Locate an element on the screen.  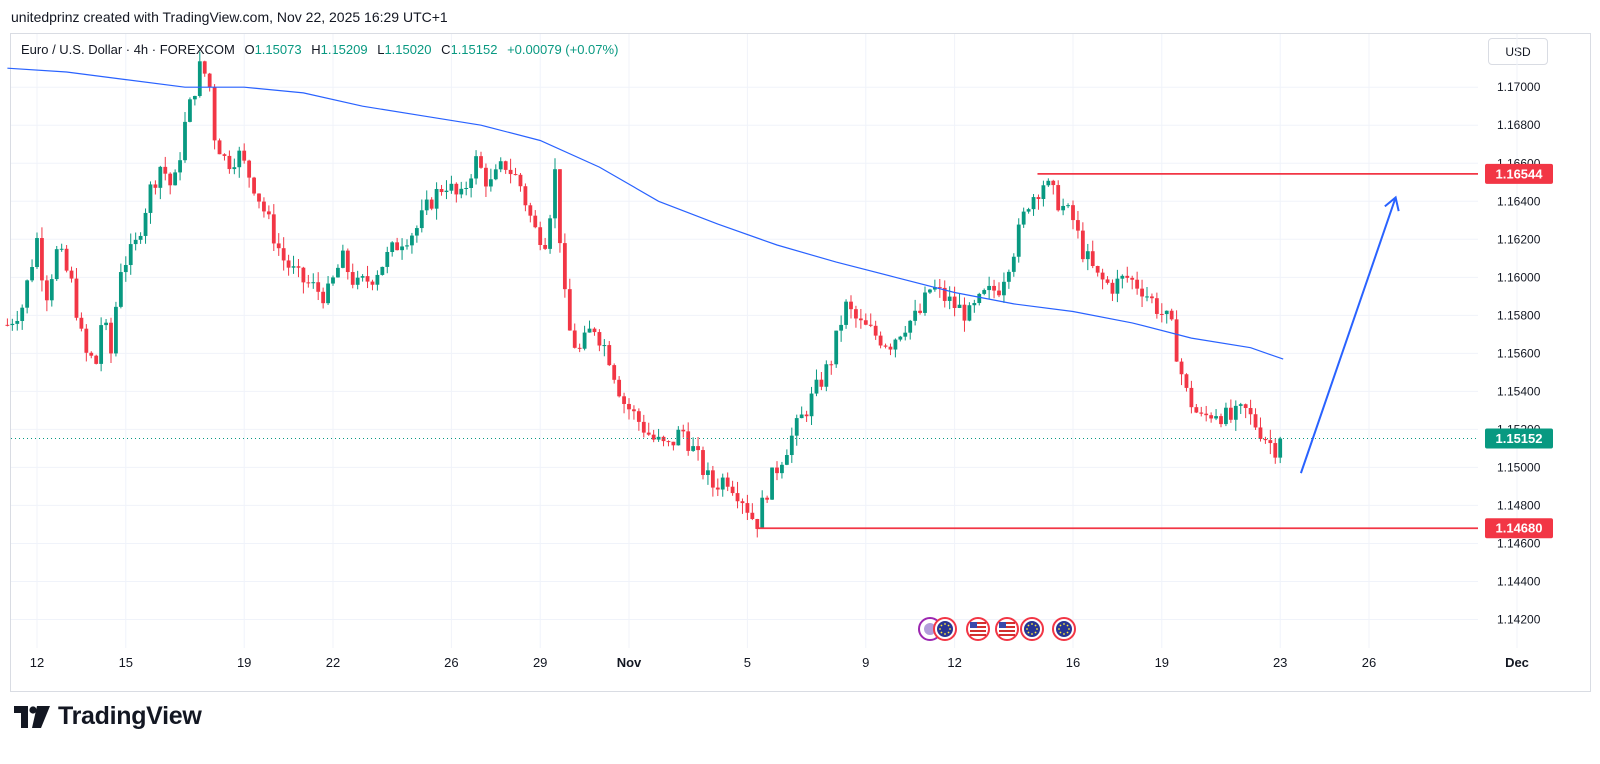
projection-arrow is located at coordinates (1348, 335).